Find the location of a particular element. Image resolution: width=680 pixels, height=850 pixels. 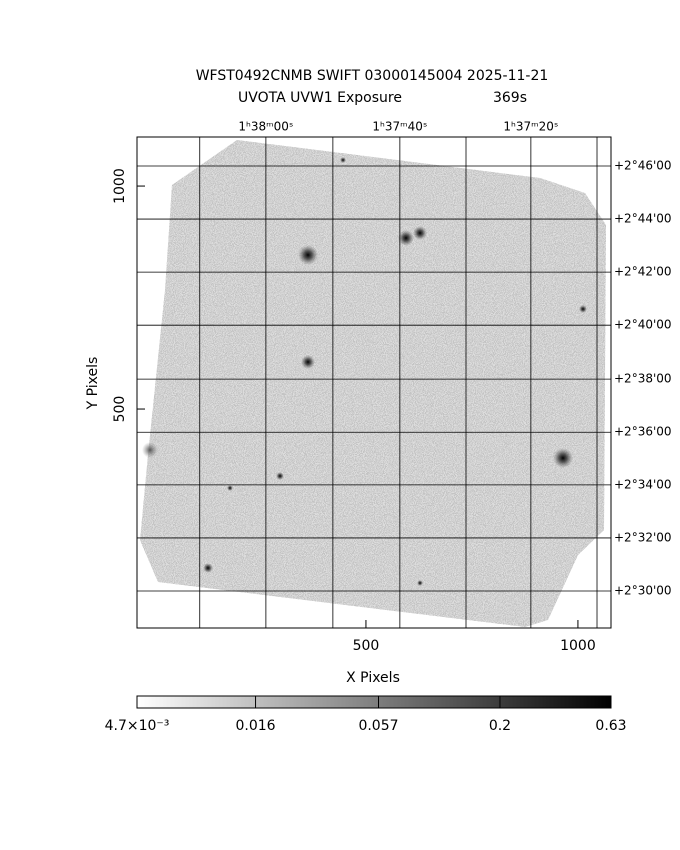

colorbar-tick-label: 0.63 is located at coordinates (610, 726).